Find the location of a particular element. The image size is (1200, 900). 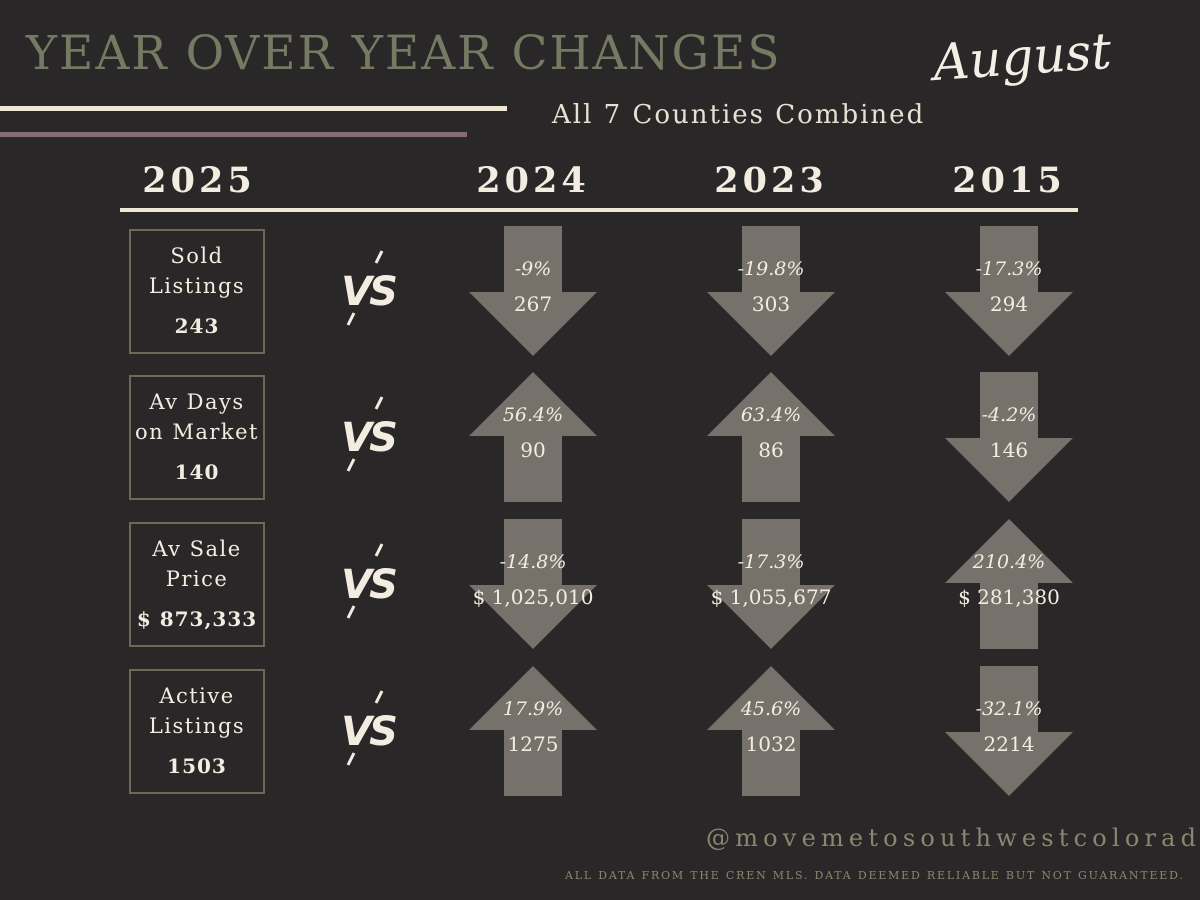

comparison-cell: -17.3% $ 1,055,677 is located at coordinates (771, 584).